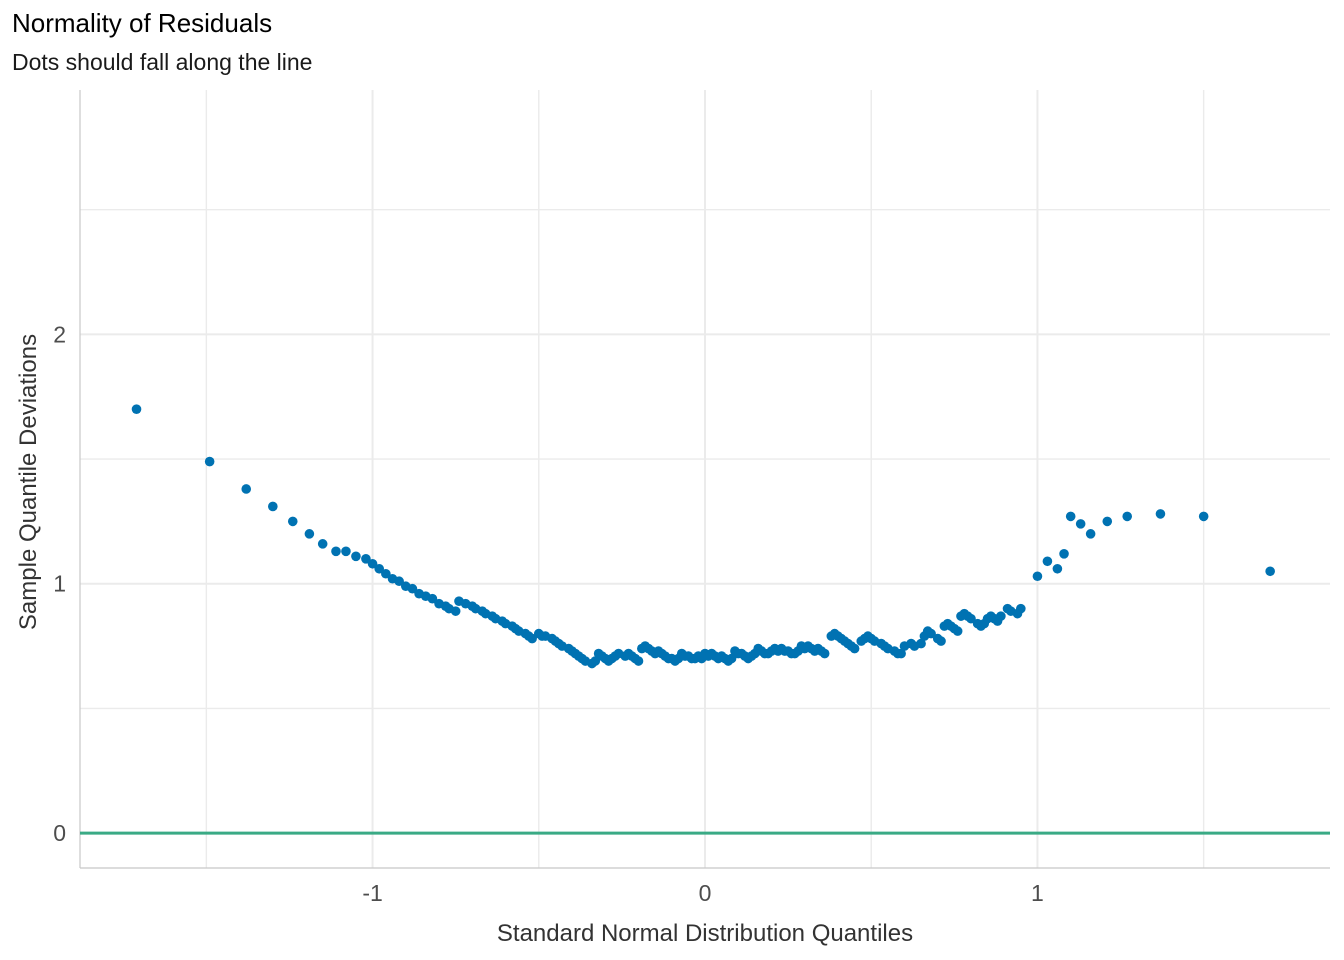 This screenshot has height=960, width=1344. Describe the element at coordinates (705, 933) in the screenshot. I see `x-axis-title: Standard Normal Distribution Quantiles` at that location.